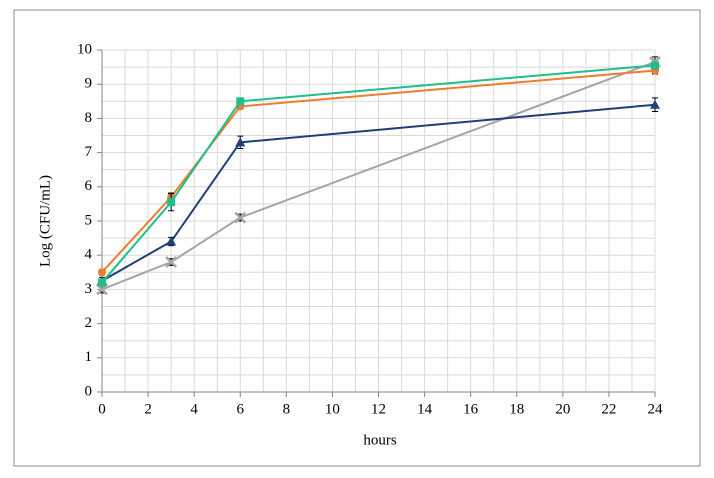 This screenshot has height=478, width=714. I want to click on y-tick-label: 3, so click(89, 289).